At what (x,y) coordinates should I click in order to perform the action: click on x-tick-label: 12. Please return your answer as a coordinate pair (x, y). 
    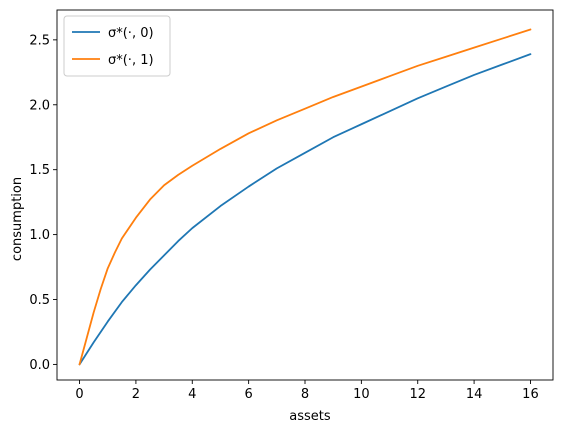
    Looking at the image, I should click on (417, 394).